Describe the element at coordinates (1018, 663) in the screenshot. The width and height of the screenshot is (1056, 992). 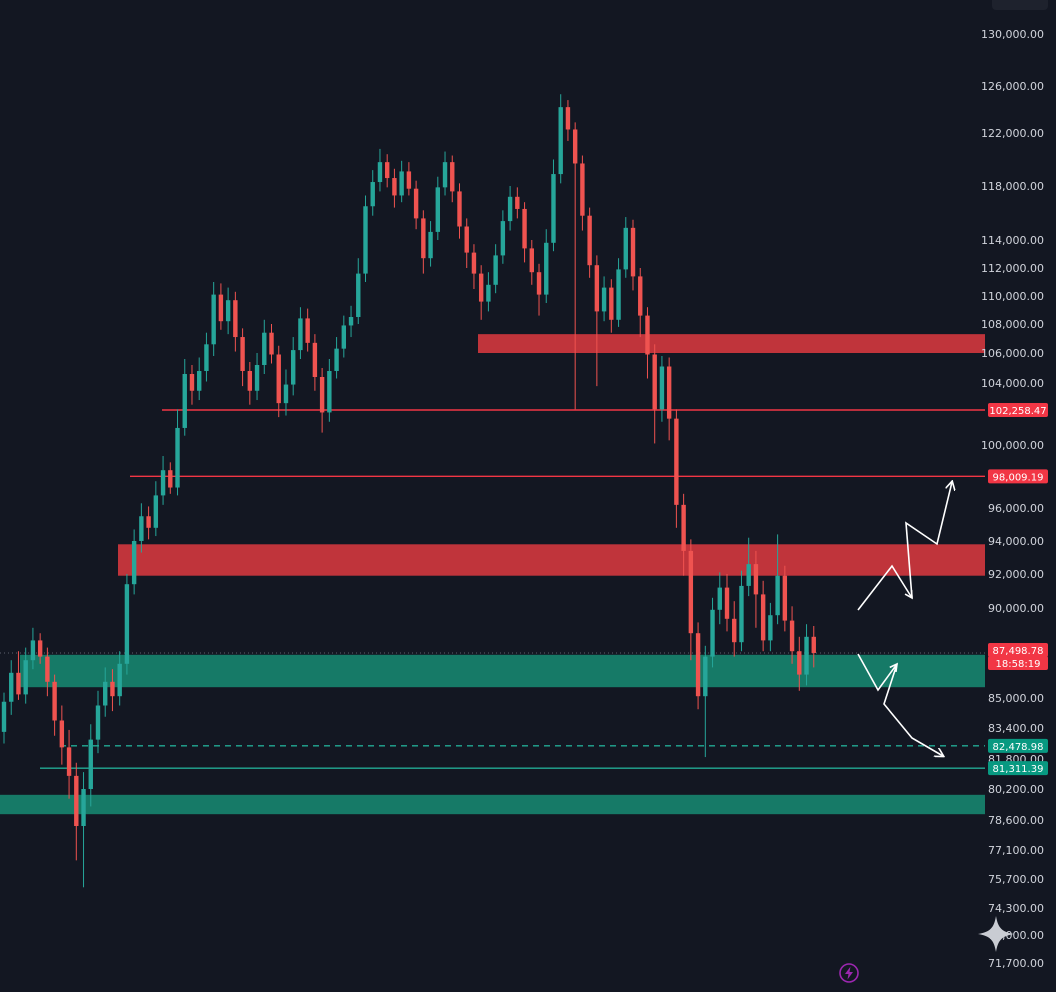
I see `price-tag: 18:58:19` at that location.